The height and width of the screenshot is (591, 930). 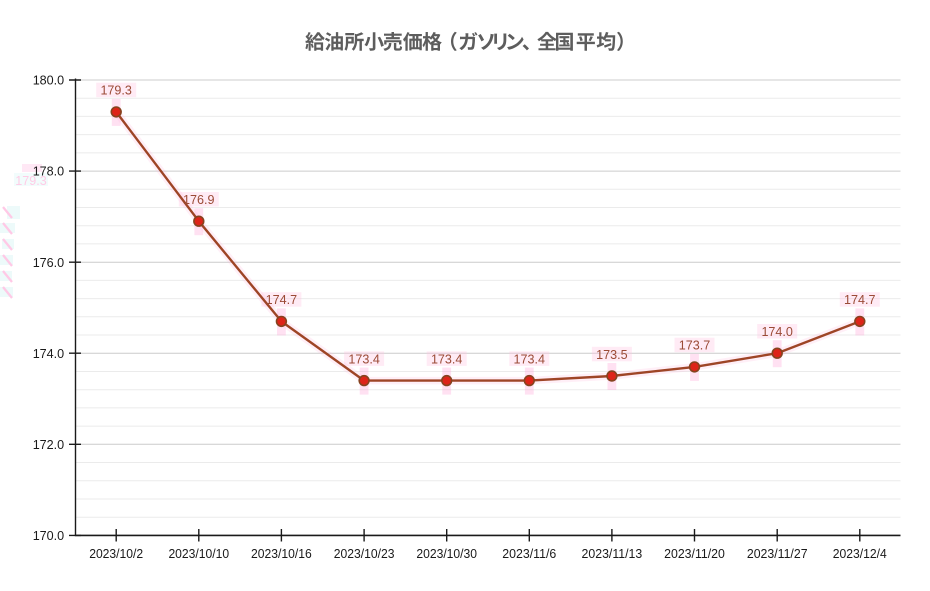 I want to click on svg-text: 173.5, so click(x=612, y=354).